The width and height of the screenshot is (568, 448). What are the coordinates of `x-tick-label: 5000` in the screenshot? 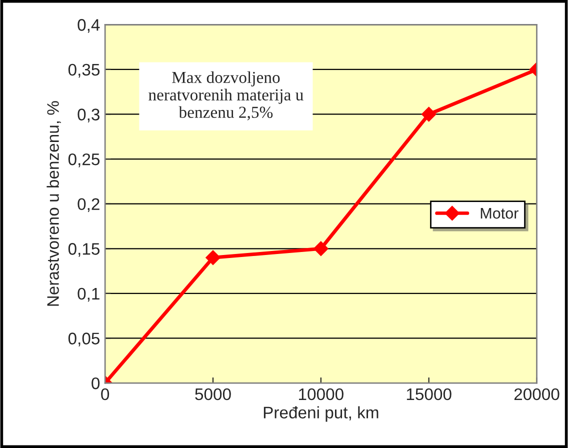 It's located at (213, 394).